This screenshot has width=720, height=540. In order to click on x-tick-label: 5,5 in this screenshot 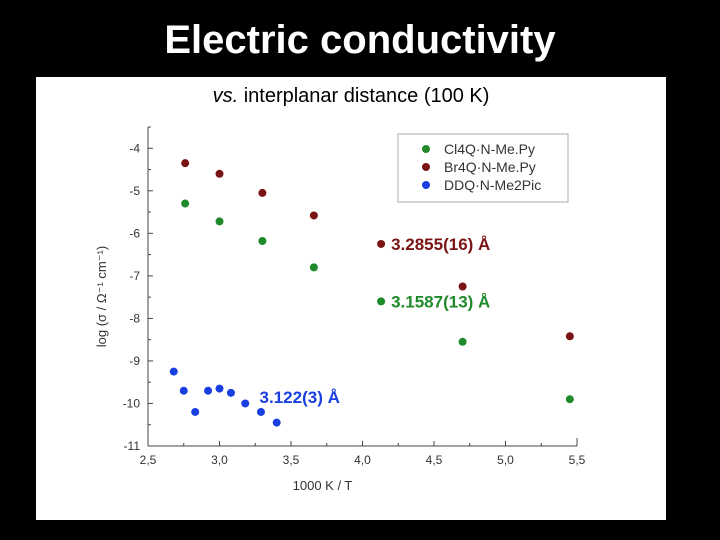, I will do `click(577, 460)`.